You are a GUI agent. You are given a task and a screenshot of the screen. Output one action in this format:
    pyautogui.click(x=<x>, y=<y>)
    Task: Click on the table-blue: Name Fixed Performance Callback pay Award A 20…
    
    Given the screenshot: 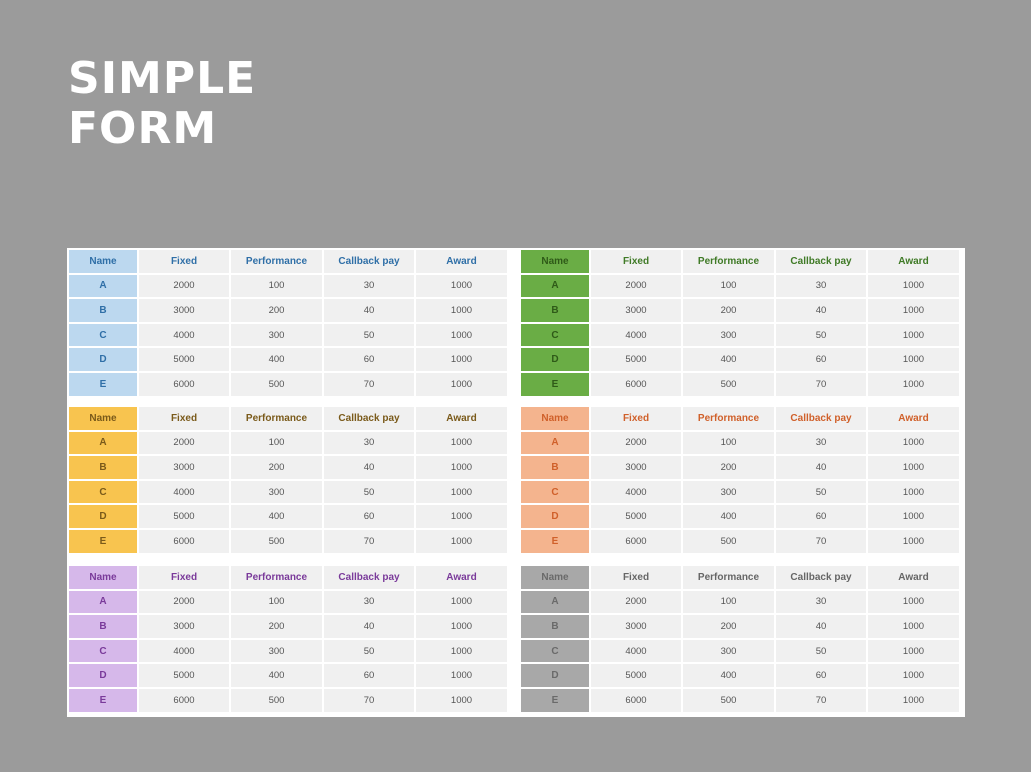 What is the action you would take?
    pyautogui.click(x=288, y=323)
    